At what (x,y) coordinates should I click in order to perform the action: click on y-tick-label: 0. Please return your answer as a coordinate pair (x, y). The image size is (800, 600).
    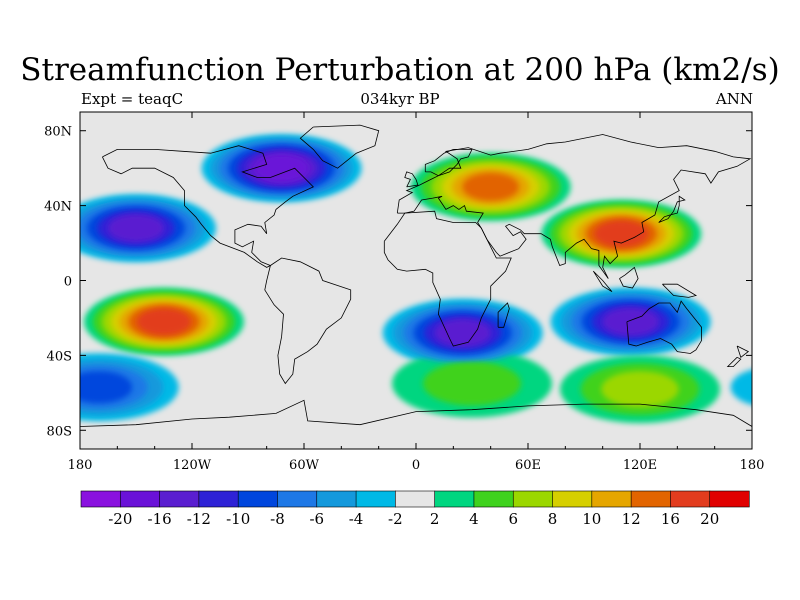
    Looking at the image, I should click on (68, 282).